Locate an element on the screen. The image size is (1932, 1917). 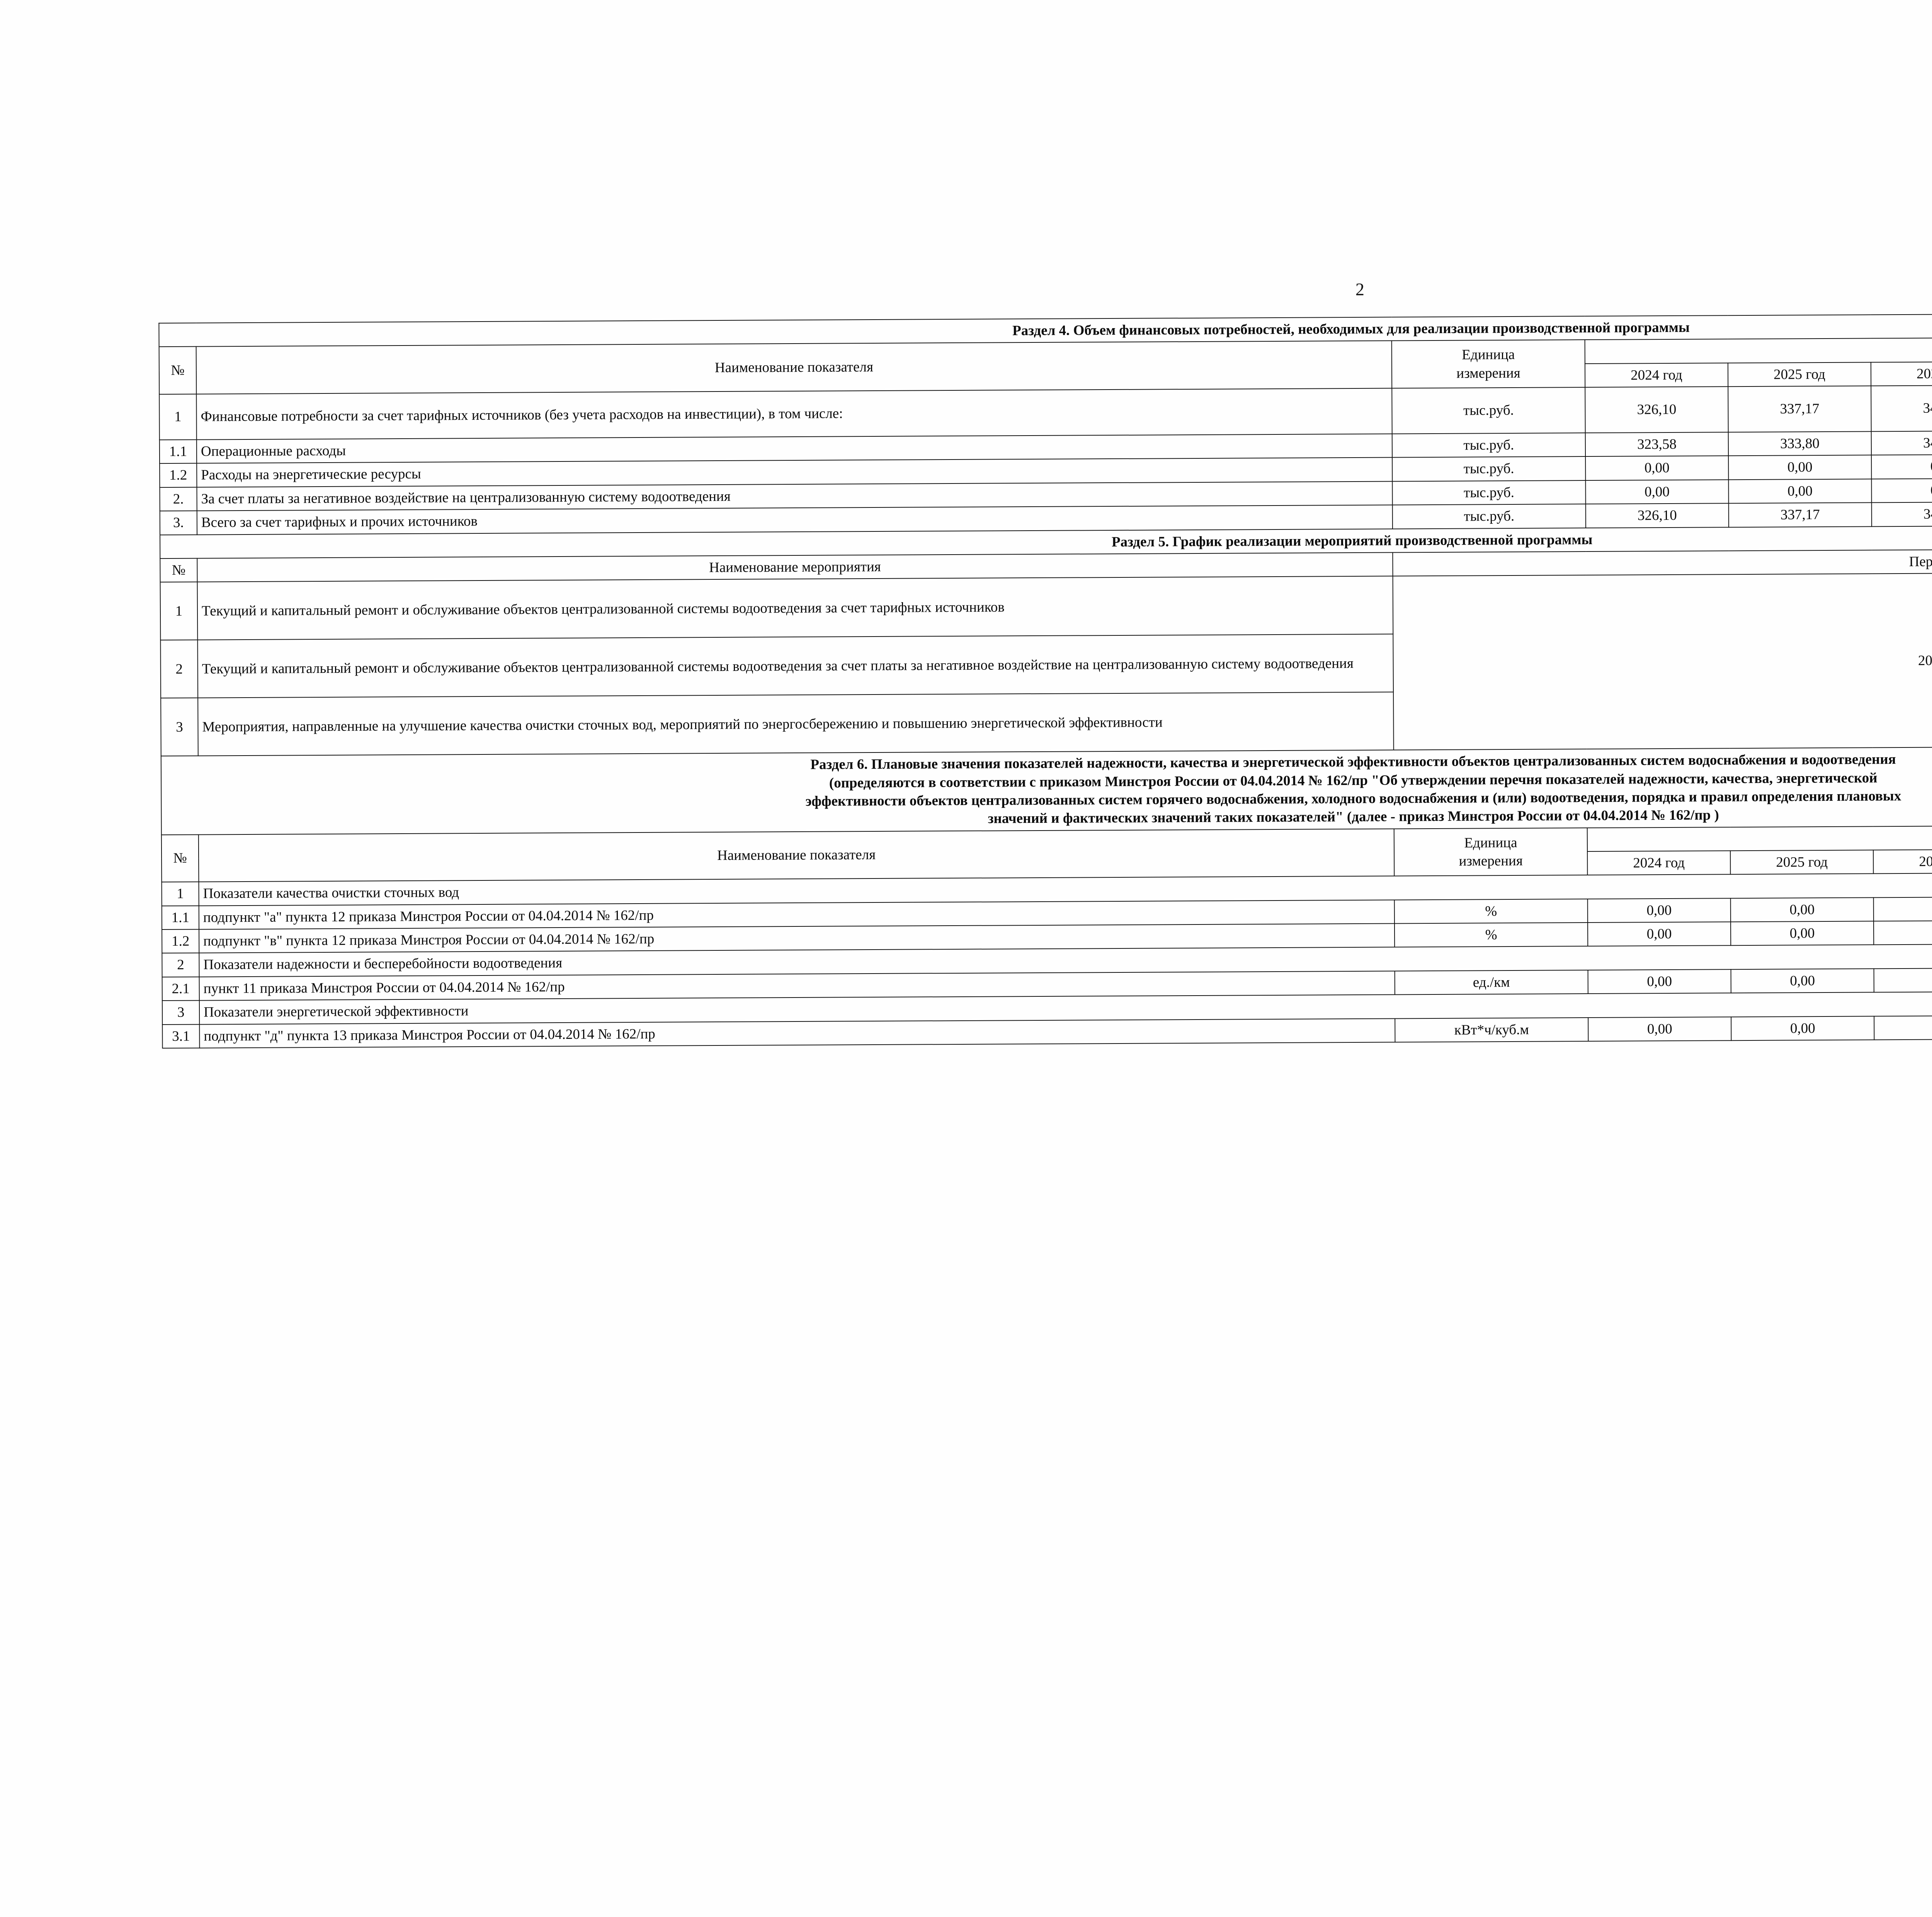
row-number: 2.1 is located at coordinates (181, 989).